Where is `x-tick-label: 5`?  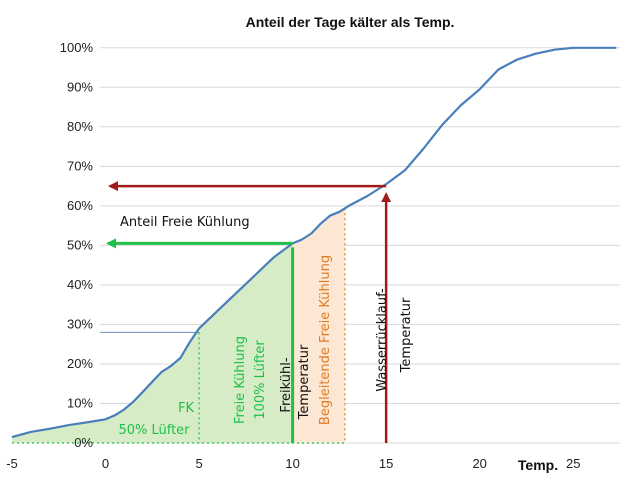 x-tick-label: 5 is located at coordinates (198, 463).